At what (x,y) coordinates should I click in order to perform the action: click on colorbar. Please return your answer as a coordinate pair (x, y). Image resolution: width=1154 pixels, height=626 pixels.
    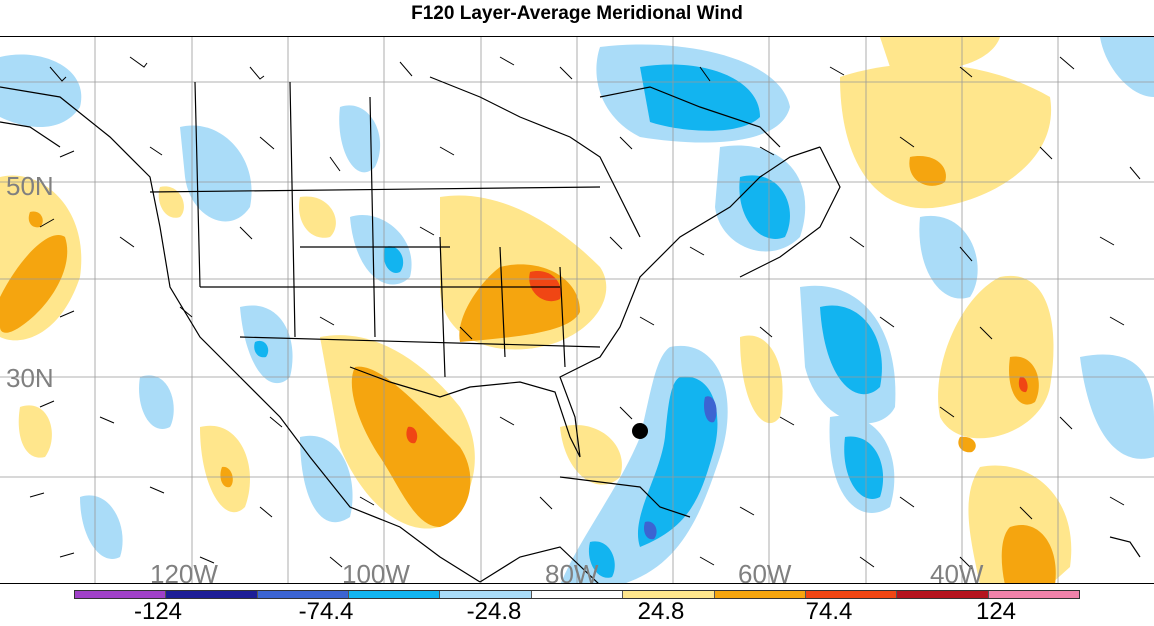
    Looking at the image, I should click on (577, 594).